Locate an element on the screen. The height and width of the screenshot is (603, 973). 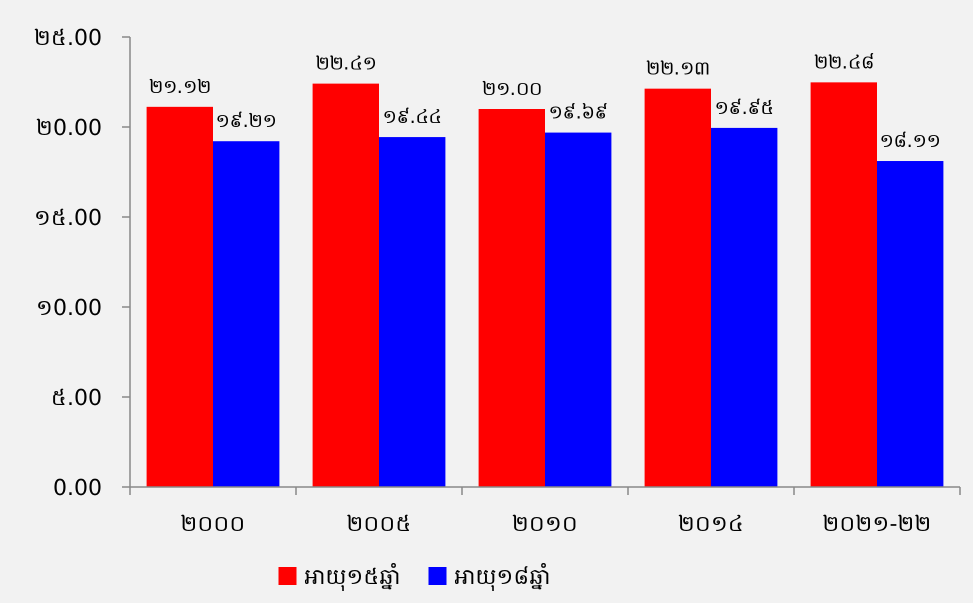
data-label: ១៩.២១ is located at coordinates (246, 121).